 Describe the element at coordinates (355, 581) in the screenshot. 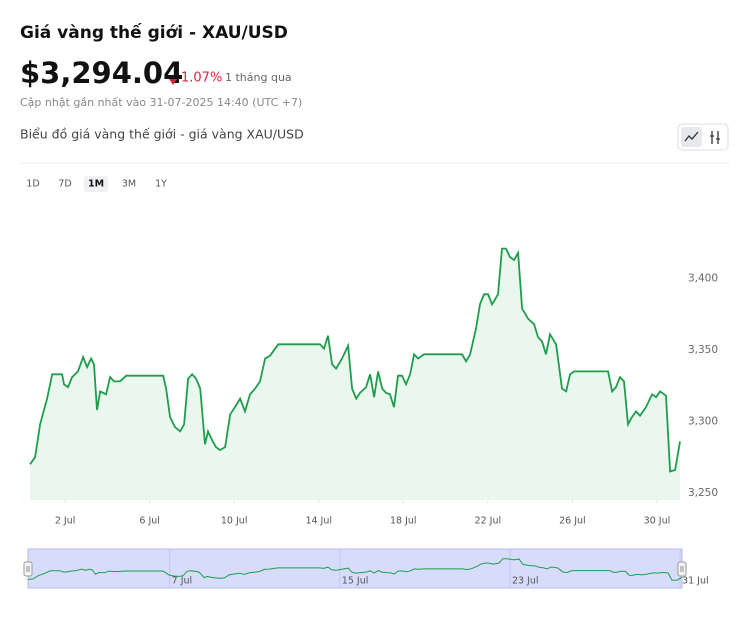

I see `navigator-tick-label: 15 Jul` at that location.